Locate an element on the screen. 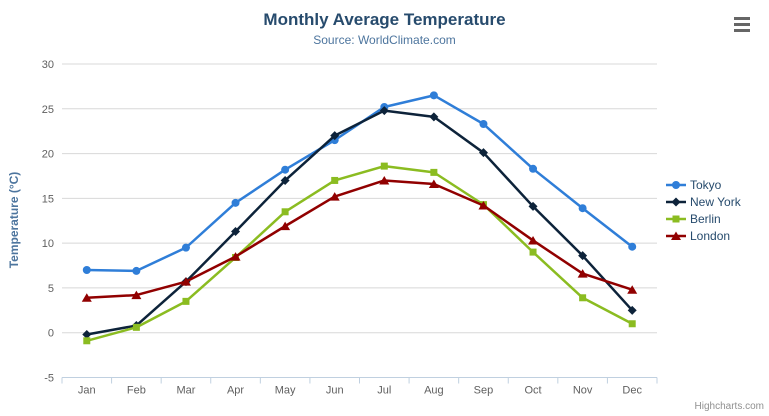 The image size is (769, 416). y-axis-label: -5 is located at coordinates (49, 379).